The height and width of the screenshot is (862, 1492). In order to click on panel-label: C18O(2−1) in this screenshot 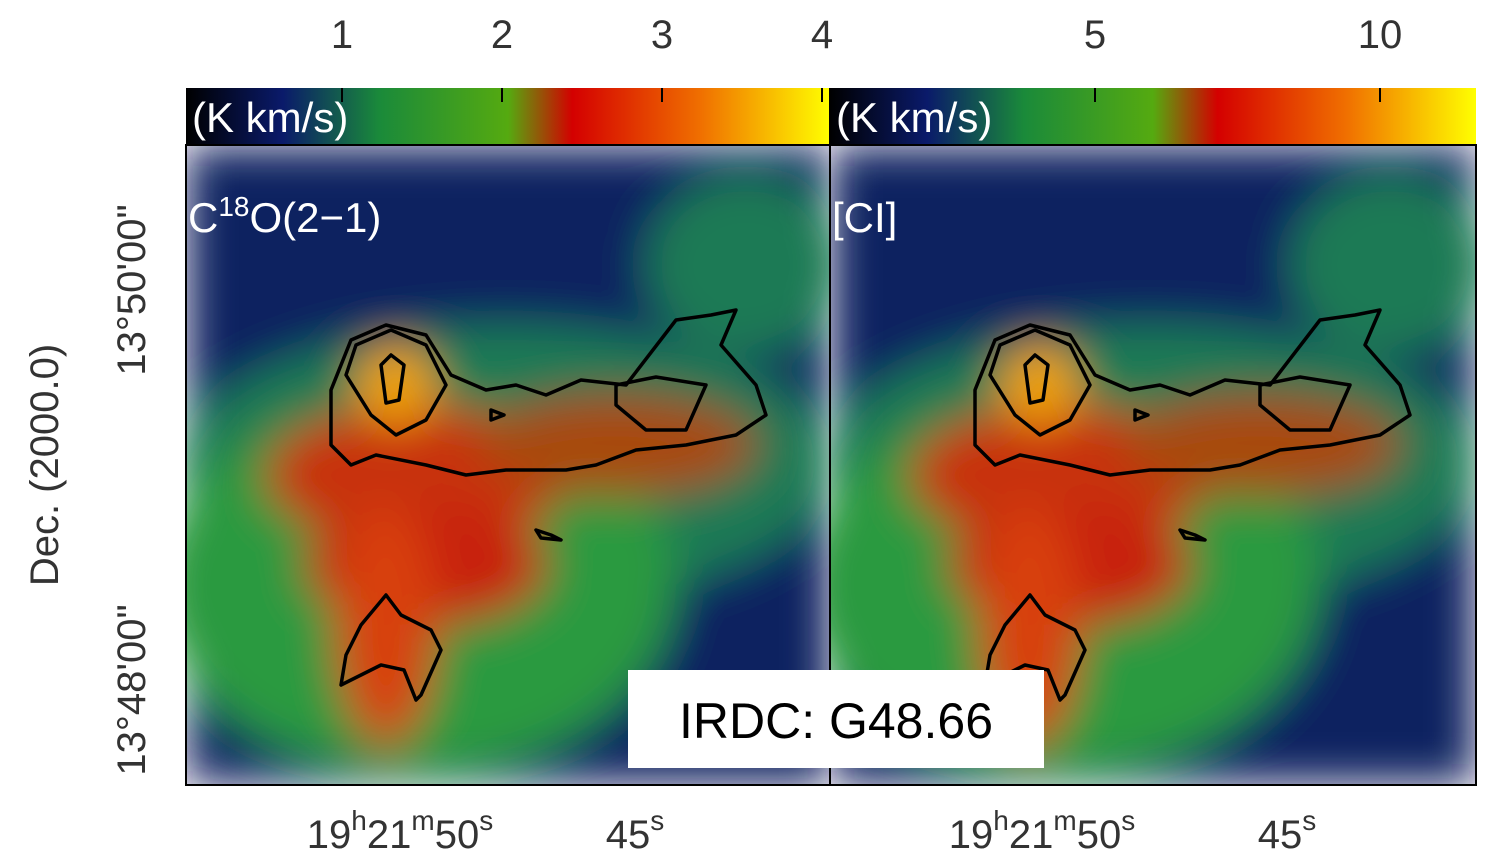, I will do `click(284, 216)`.